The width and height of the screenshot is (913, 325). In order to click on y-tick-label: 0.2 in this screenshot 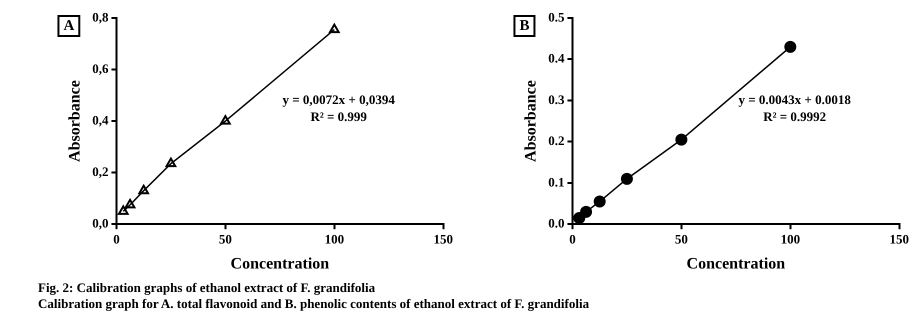, I will do `click(556, 140)`.